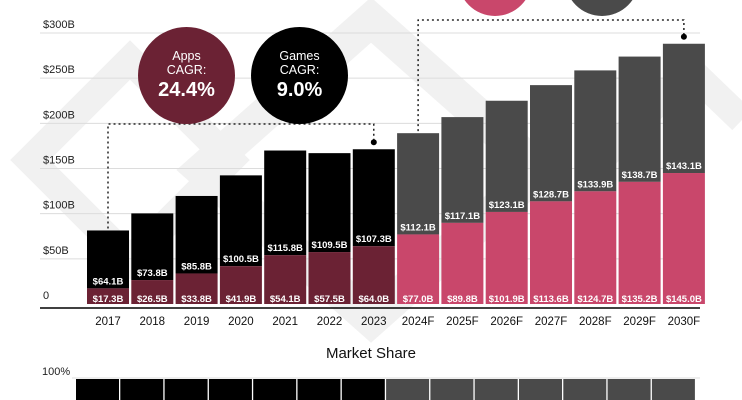  Describe the element at coordinates (551, 322) in the screenshot. I see `x-tick-label: 2027F` at that location.